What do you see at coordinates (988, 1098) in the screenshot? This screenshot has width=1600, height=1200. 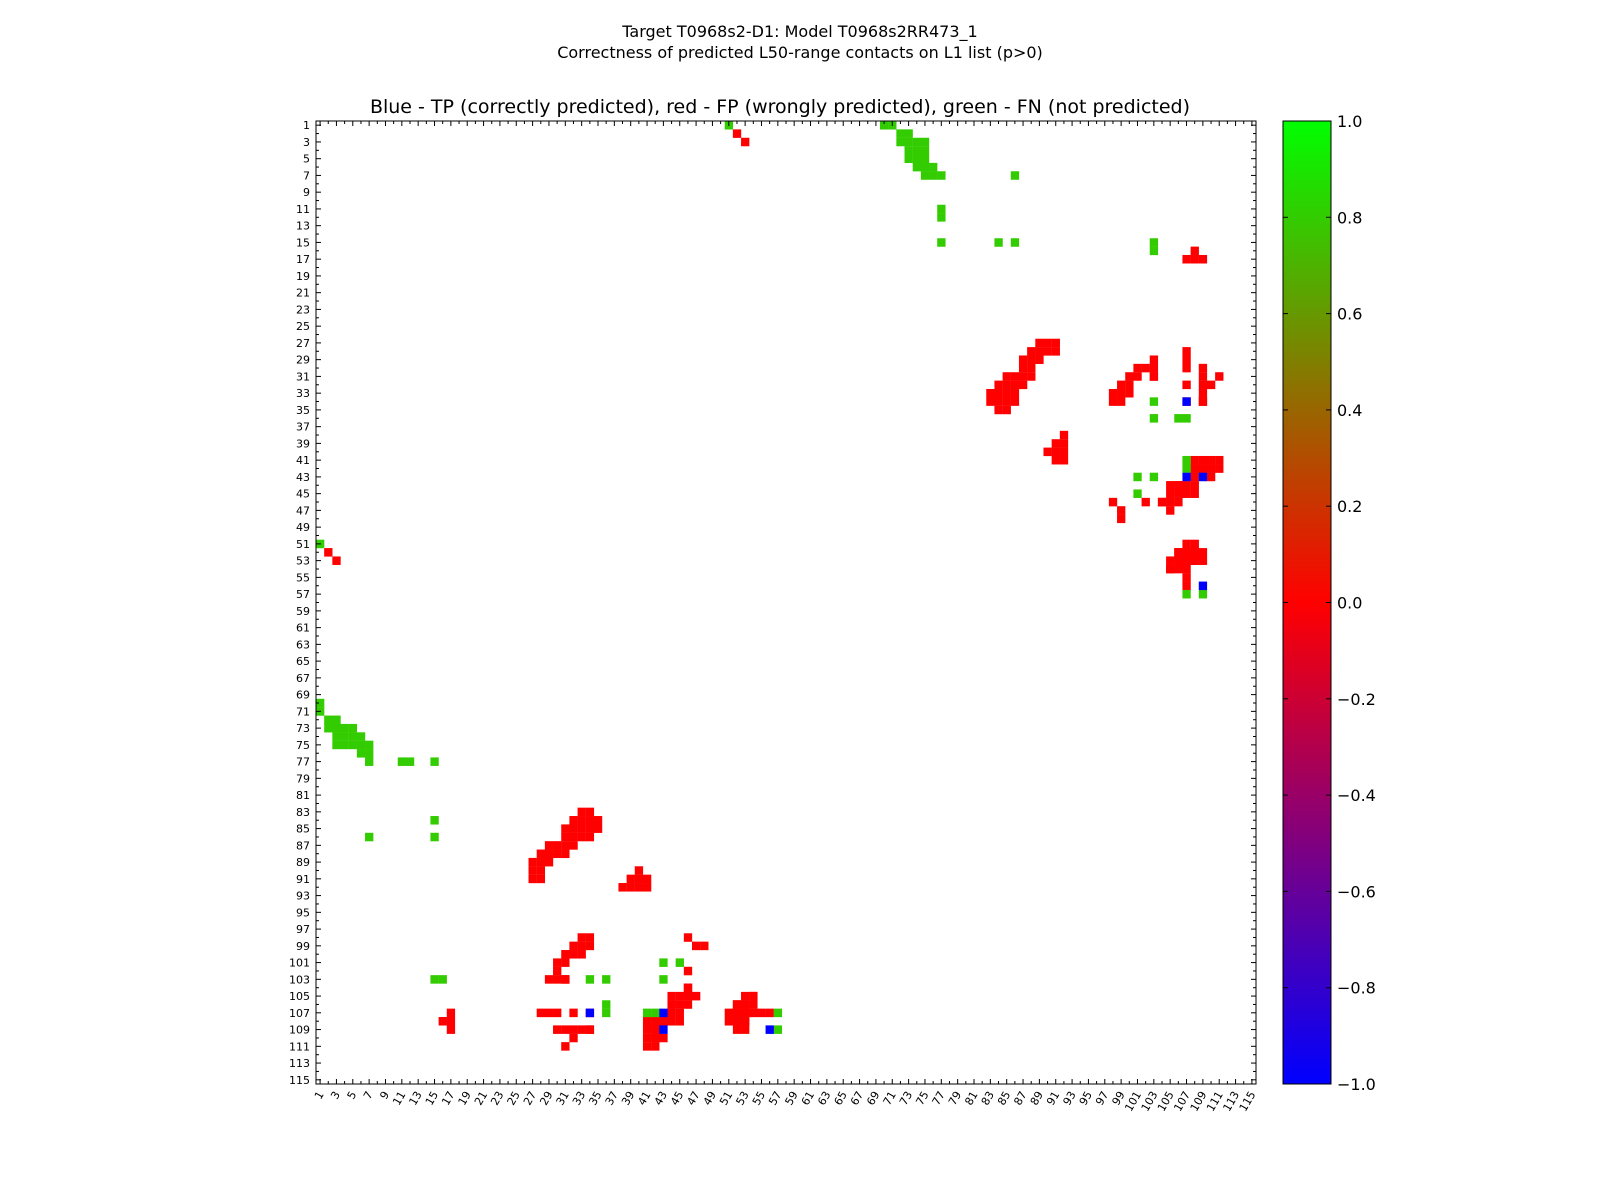 I see `x-tick-label: 83` at bounding box center [988, 1098].